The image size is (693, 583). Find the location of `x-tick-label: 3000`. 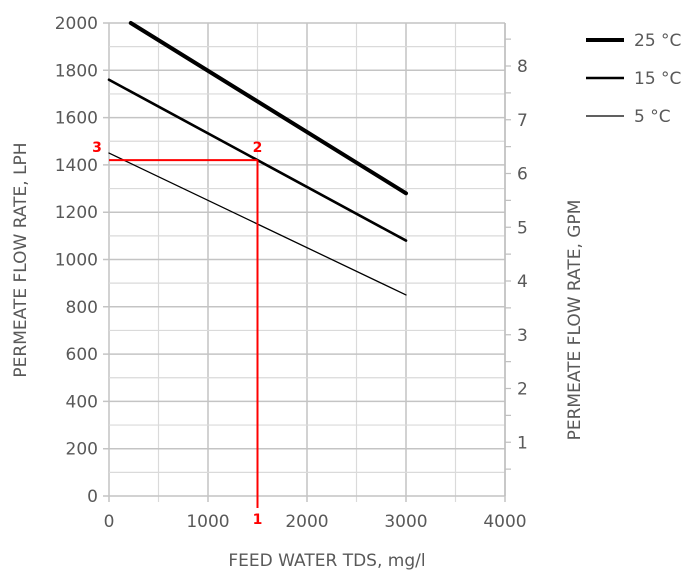

x-tick-label: 3000 is located at coordinates (405, 522).